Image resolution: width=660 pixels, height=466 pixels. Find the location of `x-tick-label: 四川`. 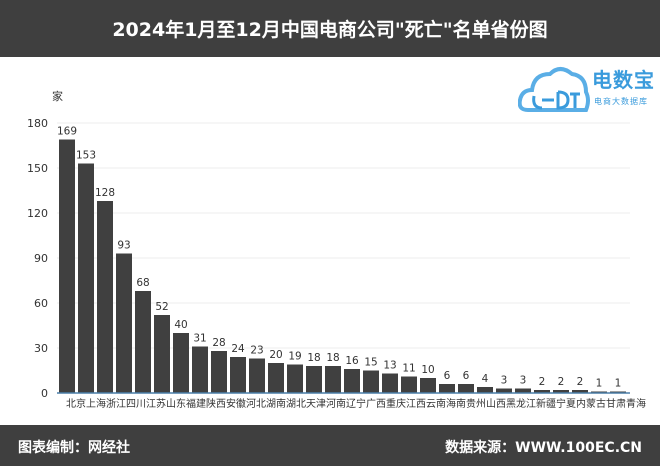

x-tick-label: 四川 is located at coordinates (136, 404).